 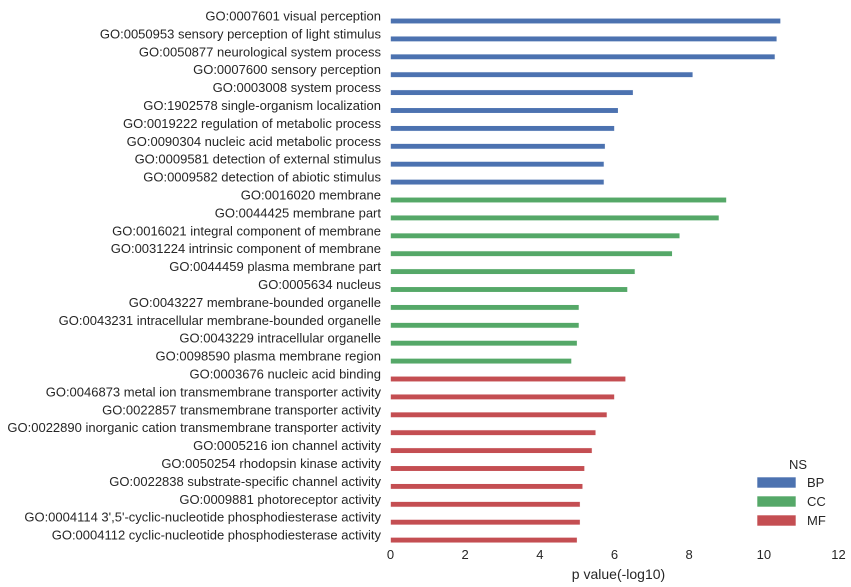 What do you see at coordinates (285, 374) in the screenshot?
I see `category-label: GO:0003676 nucleic acid binding` at bounding box center [285, 374].